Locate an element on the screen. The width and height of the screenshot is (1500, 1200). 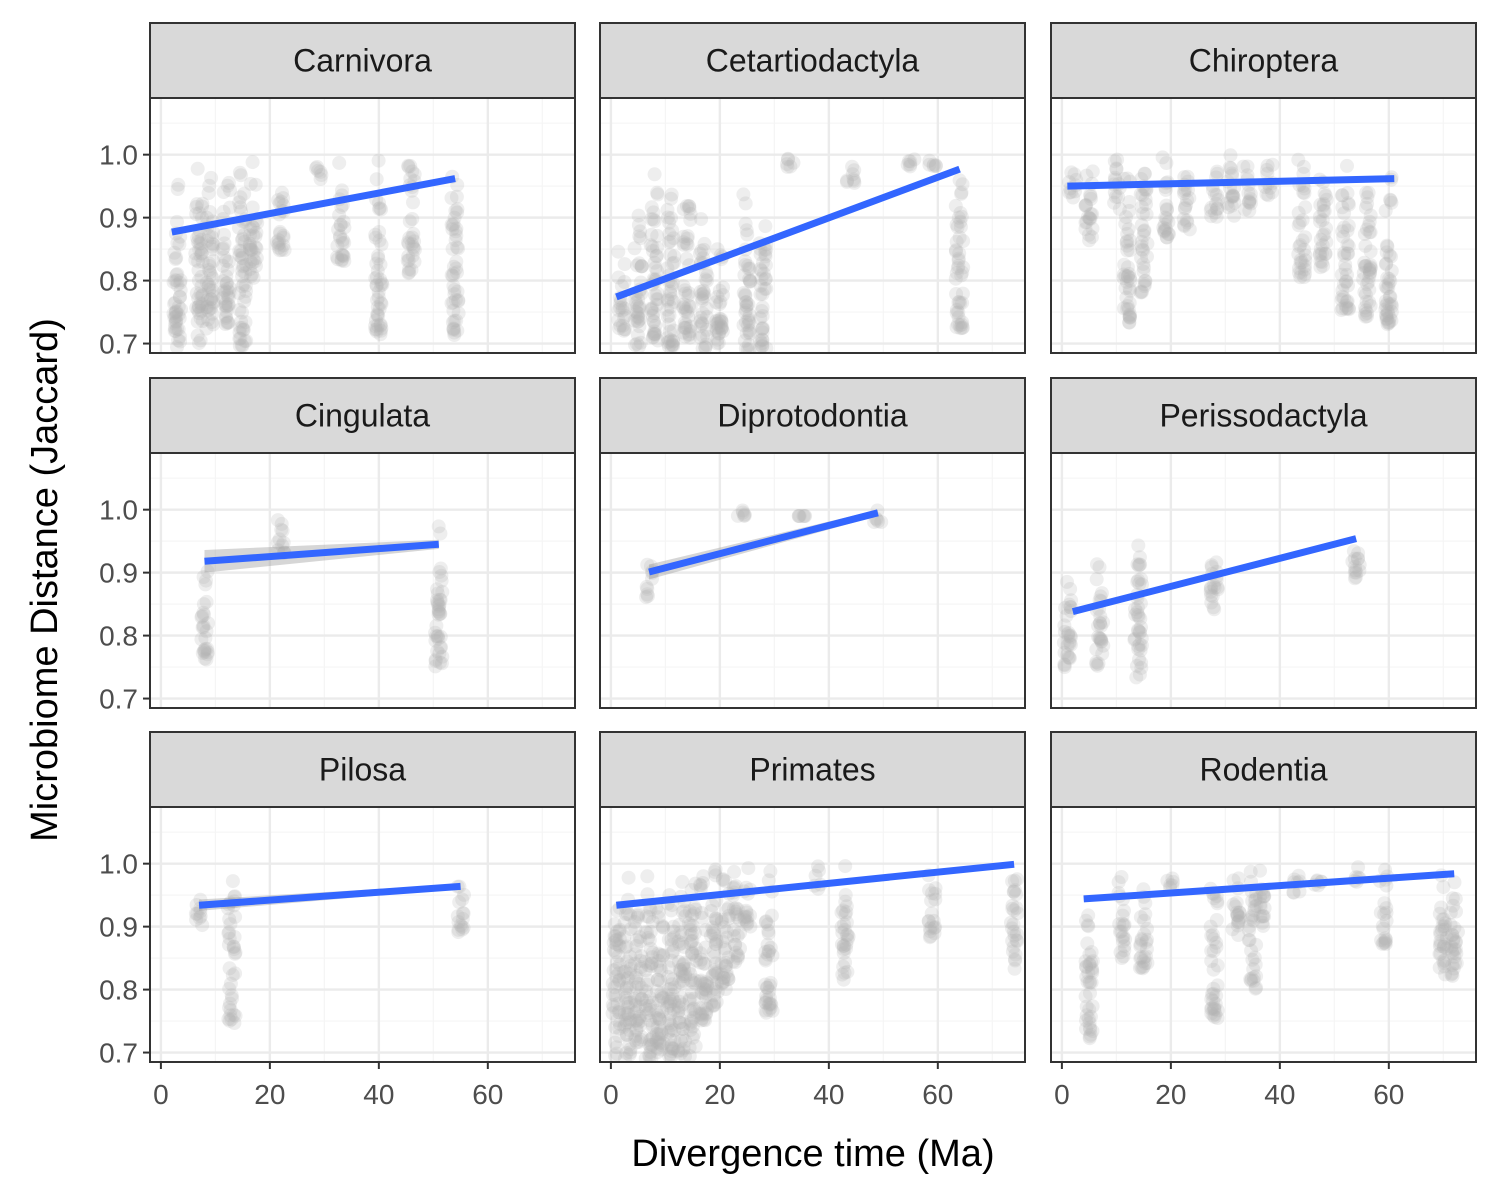
panel-plot-area is located at coordinates (812, 580).